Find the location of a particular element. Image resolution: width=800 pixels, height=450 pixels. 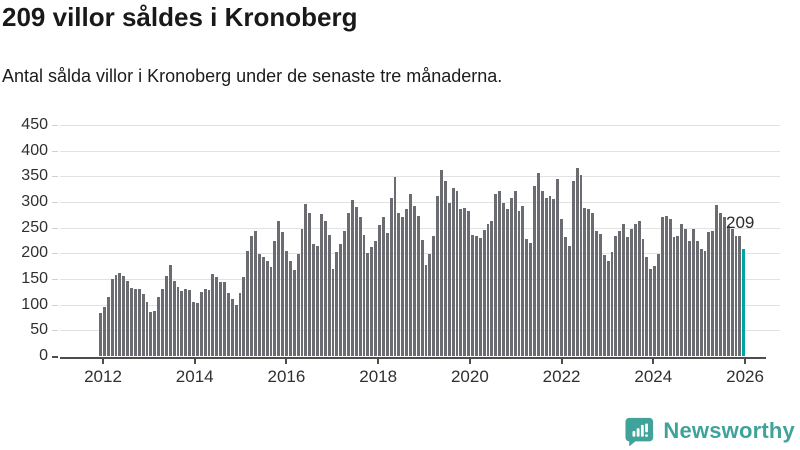

newsworthy-logo: Newsworthy is located at coordinates (710, 431).